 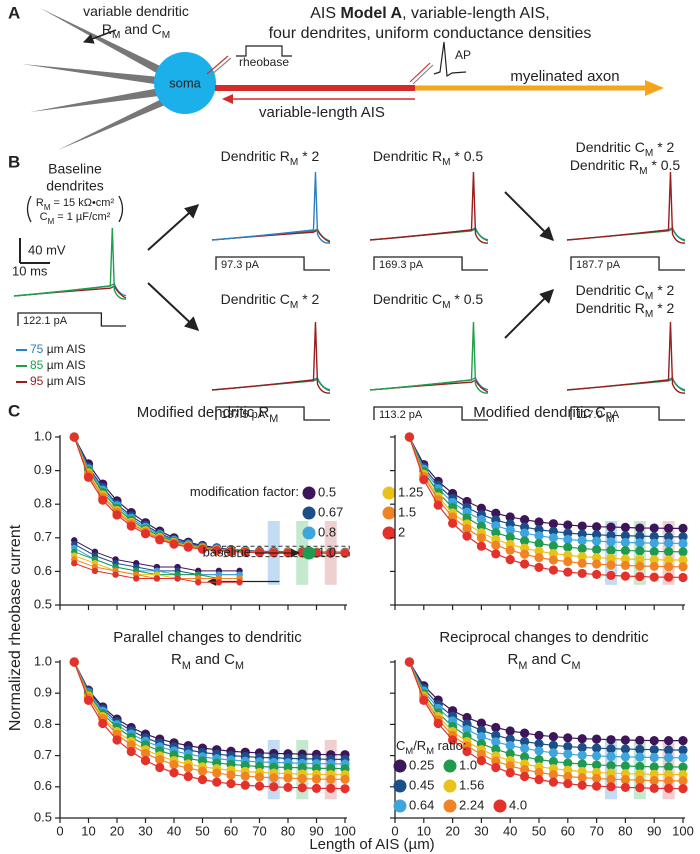 What do you see at coordinates (625, 292) in the screenshot?
I see `condition-title: Dendritic CM * 2` at bounding box center [625, 292].